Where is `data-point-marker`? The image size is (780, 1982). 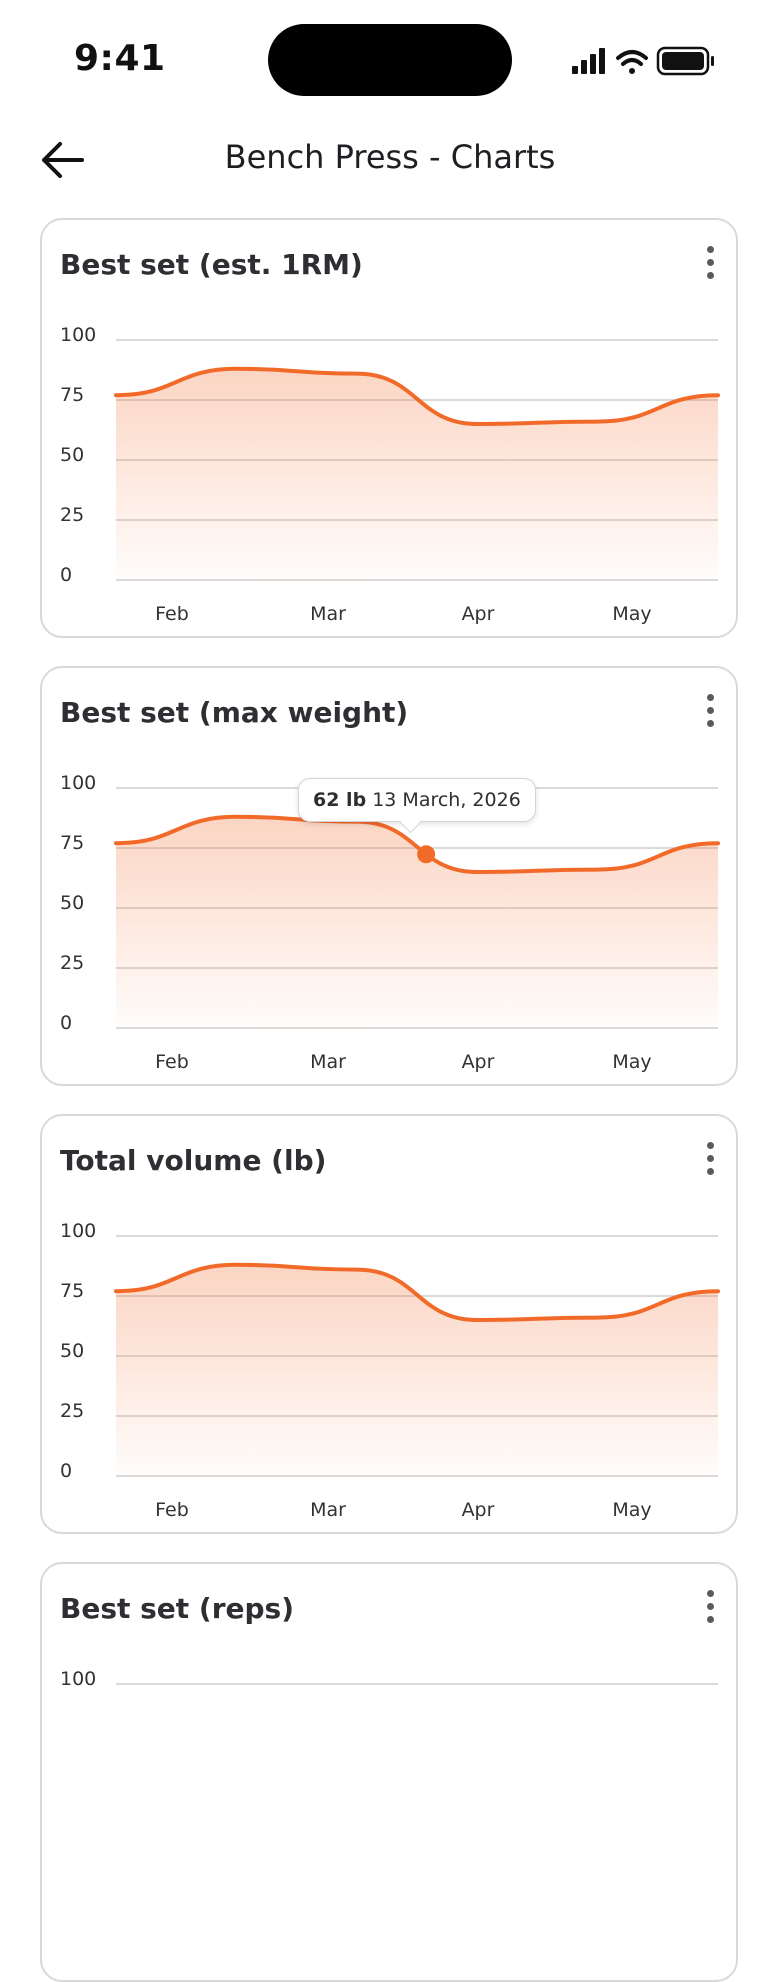
data-point-marker is located at coordinates (426, 854).